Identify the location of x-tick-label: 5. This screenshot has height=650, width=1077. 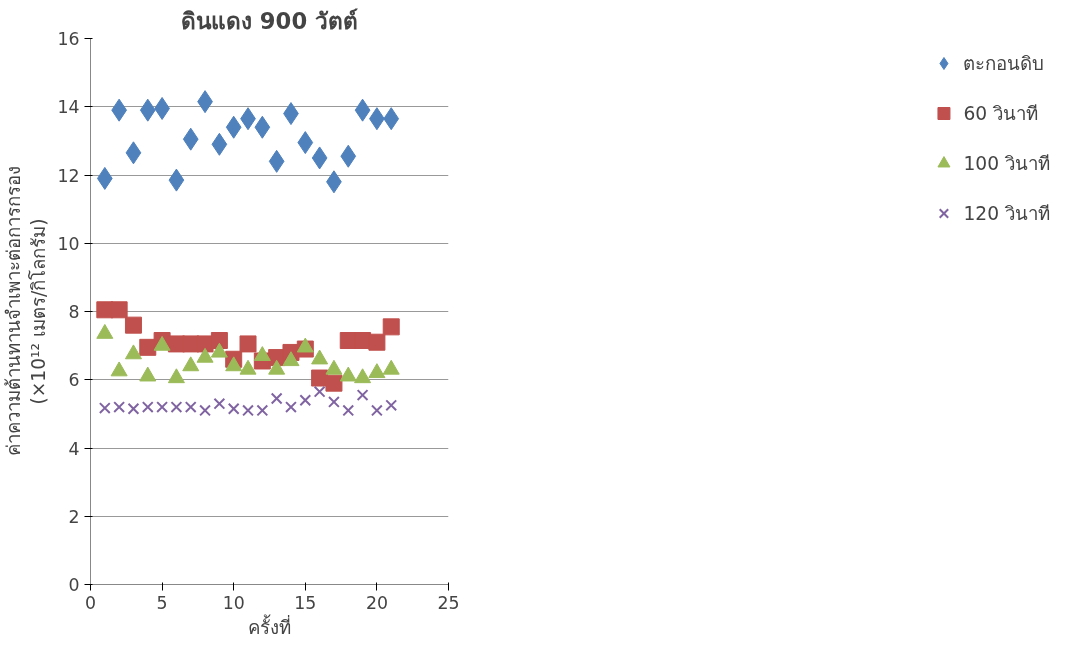
(162, 602).